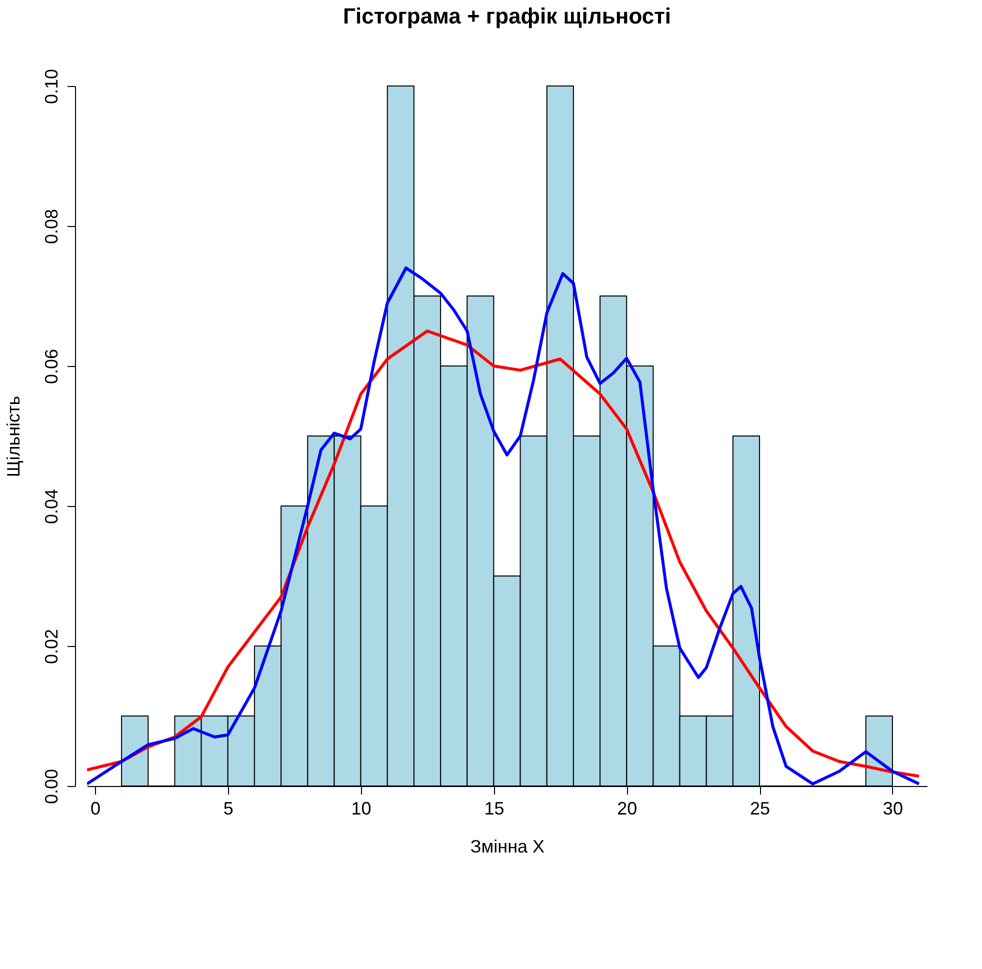  What do you see at coordinates (52, 646) in the screenshot?
I see `y-tick-label: 0.02` at bounding box center [52, 646].